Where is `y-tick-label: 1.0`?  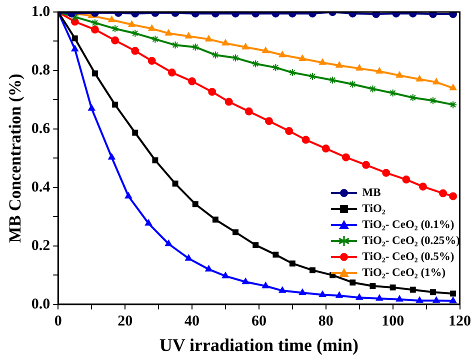
y-tick-label: 1.0 is located at coordinates (40, 12).